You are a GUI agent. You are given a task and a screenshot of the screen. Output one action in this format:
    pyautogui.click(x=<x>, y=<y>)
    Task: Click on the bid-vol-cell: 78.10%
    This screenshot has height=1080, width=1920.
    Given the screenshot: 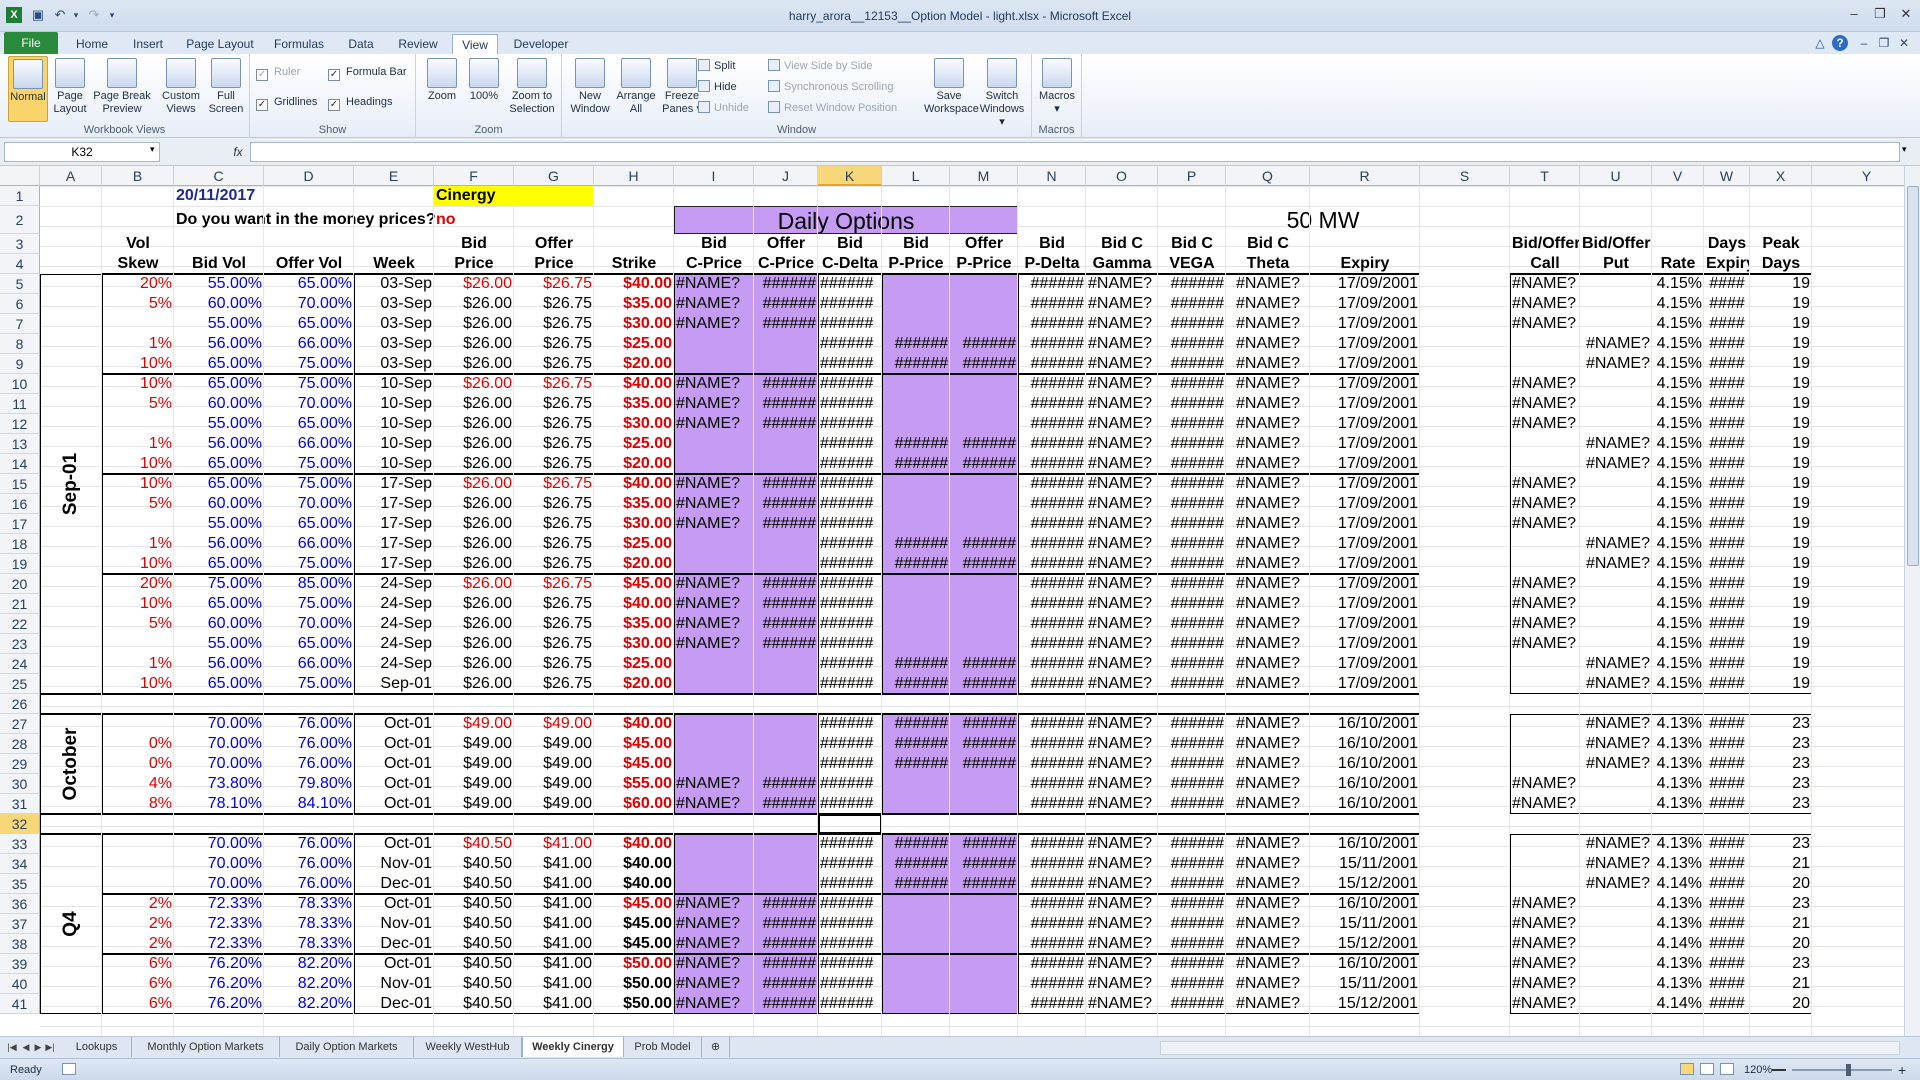 What is the action you would take?
    pyautogui.click(x=234, y=803)
    